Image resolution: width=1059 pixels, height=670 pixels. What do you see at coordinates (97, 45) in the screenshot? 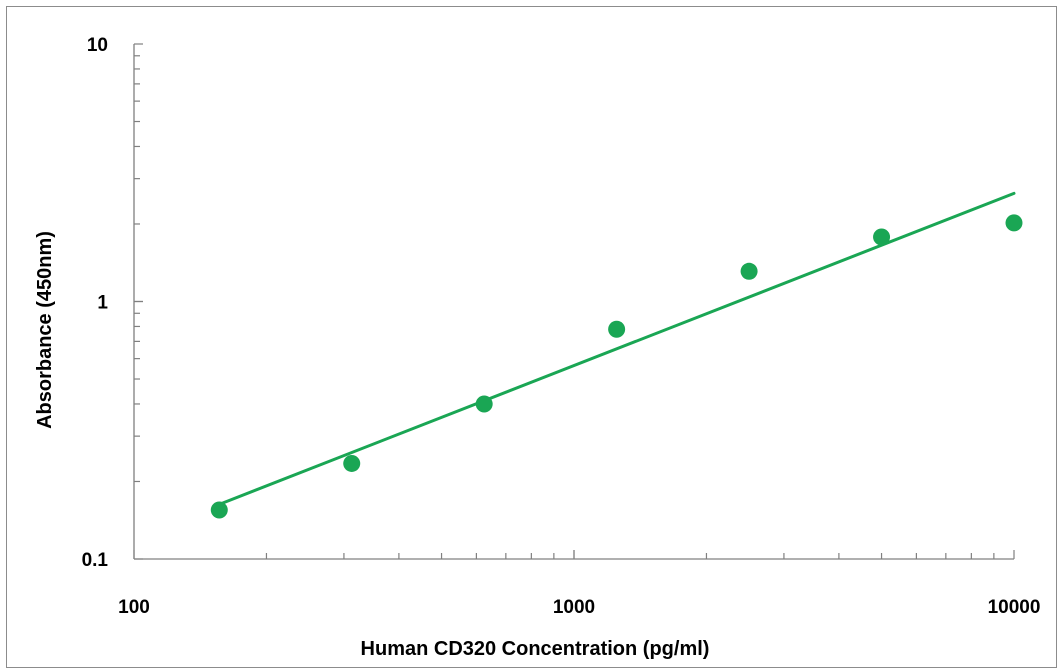
I see `y-tick-label: 10` at bounding box center [97, 45].